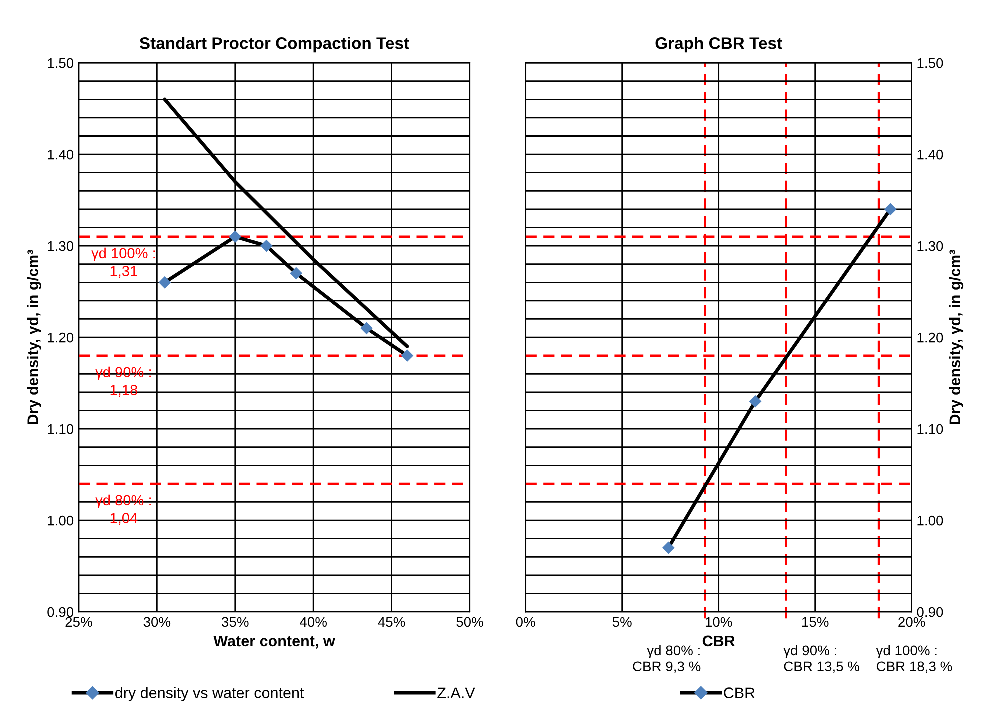  Describe the element at coordinates (61, 429) in the screenshot. I see `y-tick-label: 1.10` at that location.